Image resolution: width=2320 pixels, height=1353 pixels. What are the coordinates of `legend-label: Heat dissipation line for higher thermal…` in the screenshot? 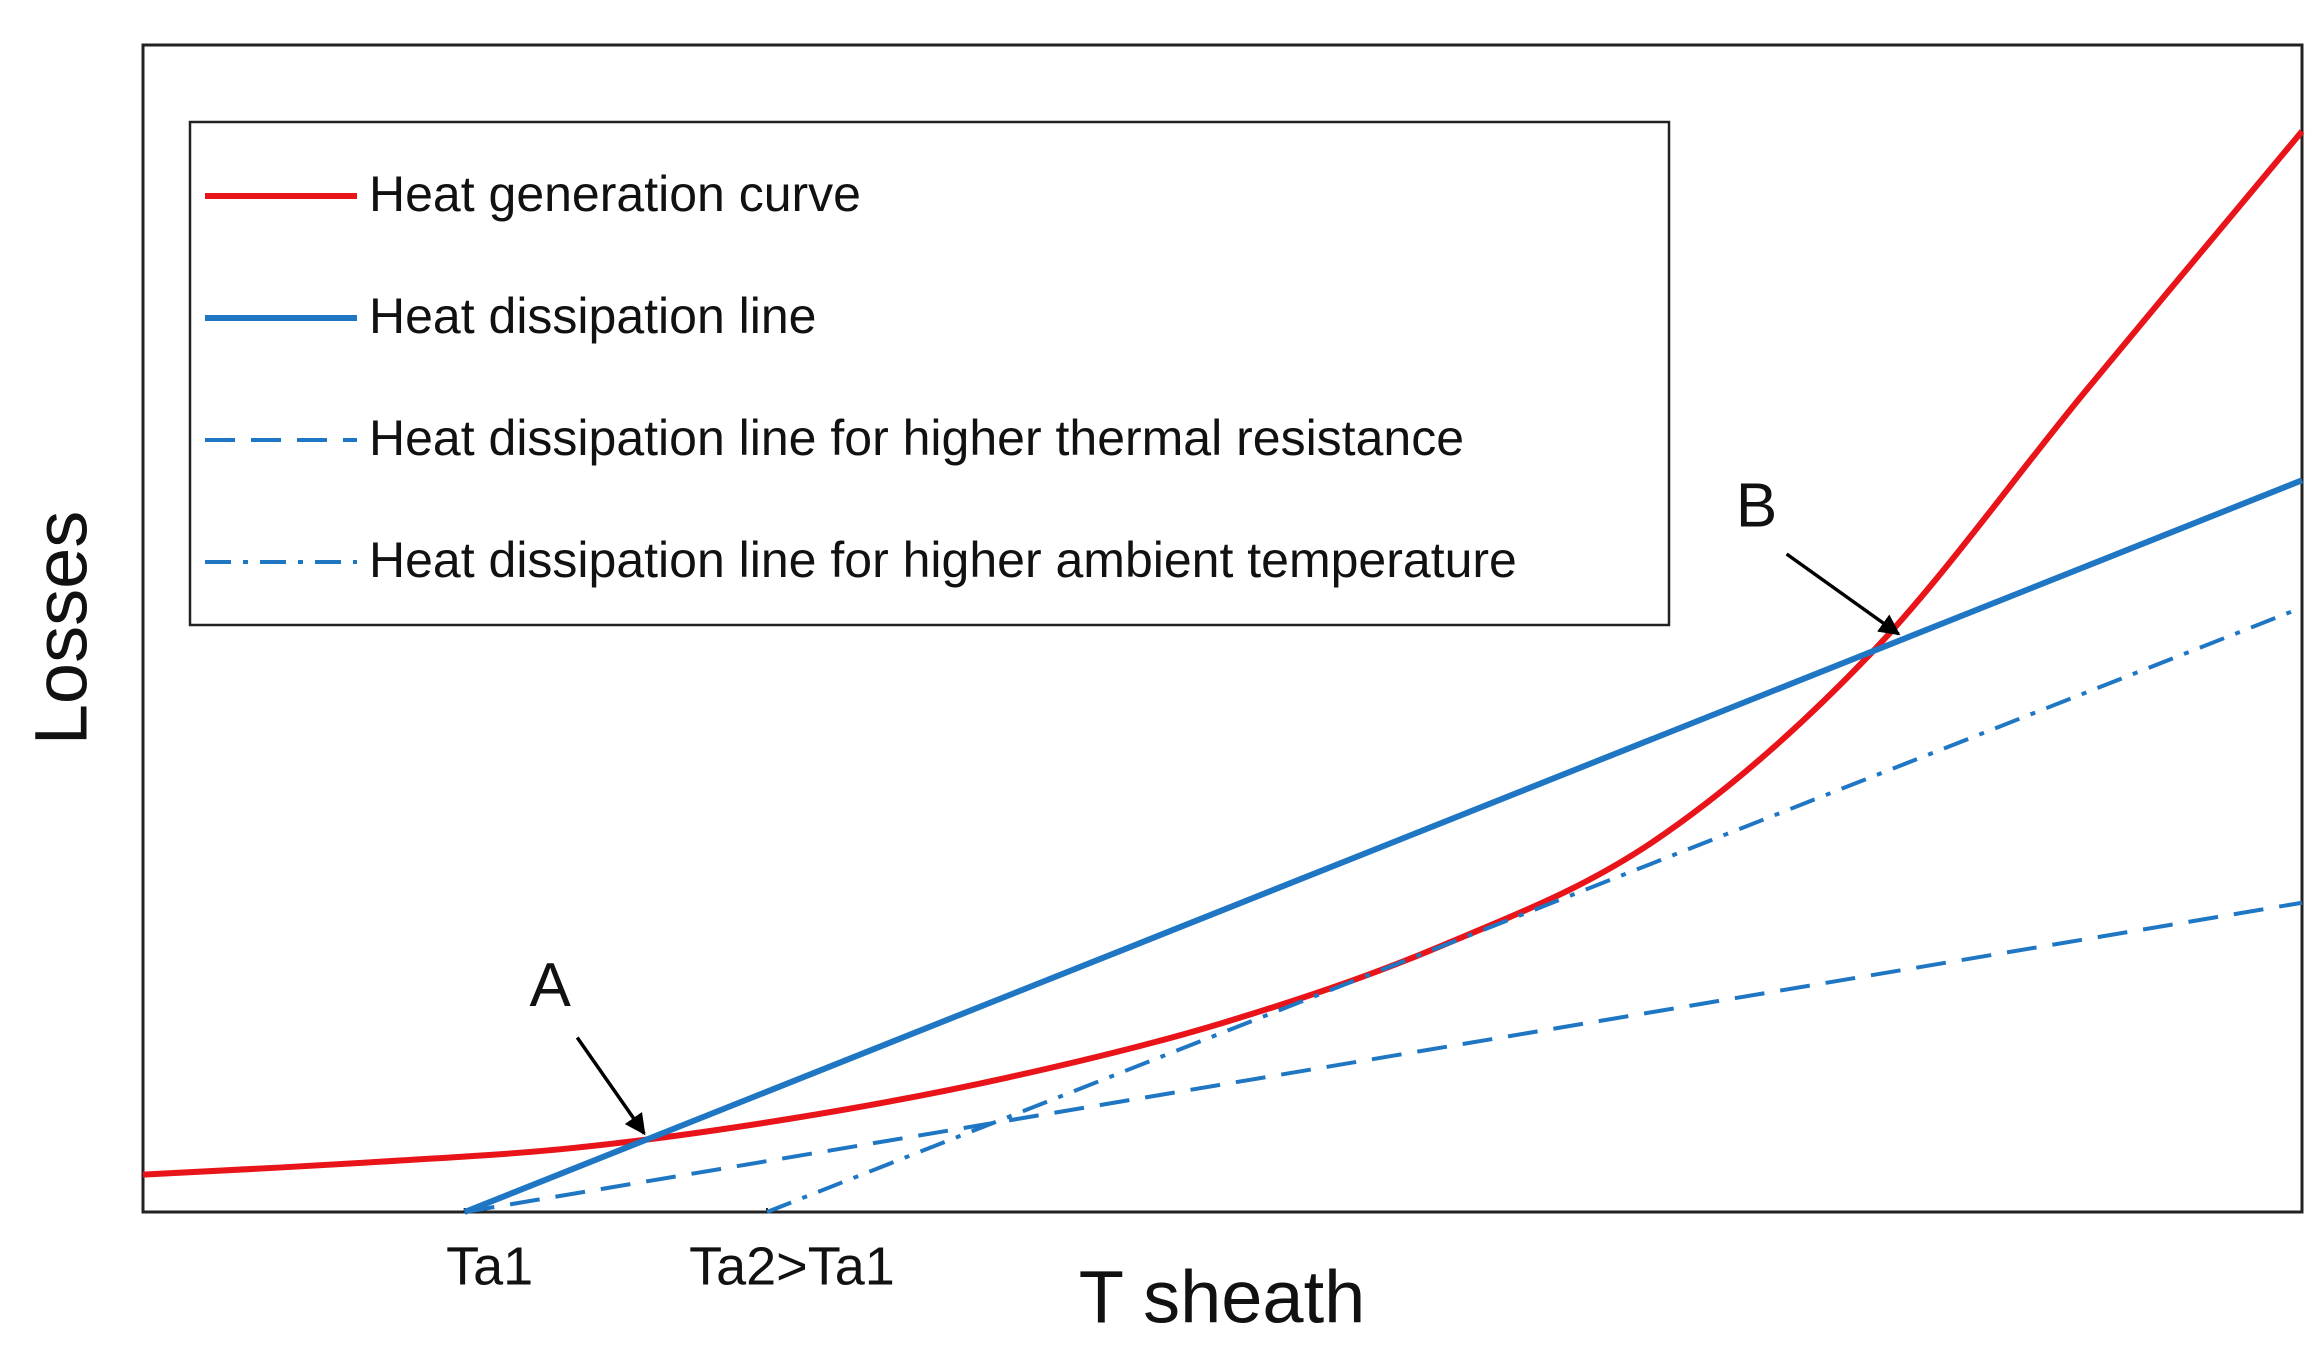 It's located at (916, 438).